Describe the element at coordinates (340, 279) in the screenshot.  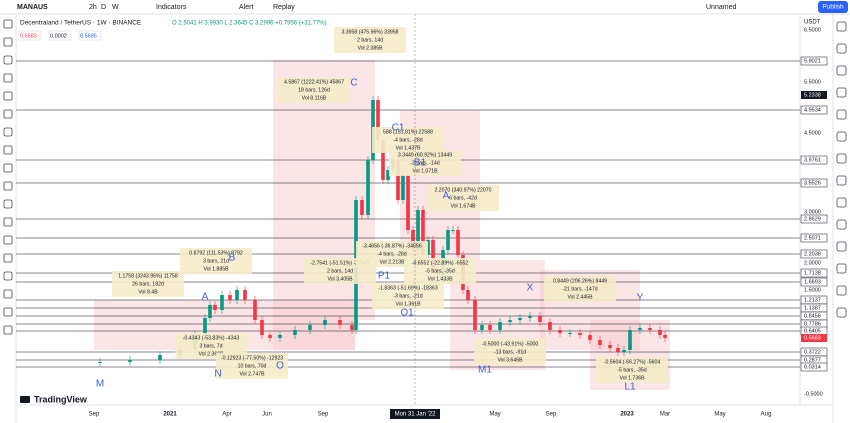
I see `annotation-text: Vol 3.405B` at that location.